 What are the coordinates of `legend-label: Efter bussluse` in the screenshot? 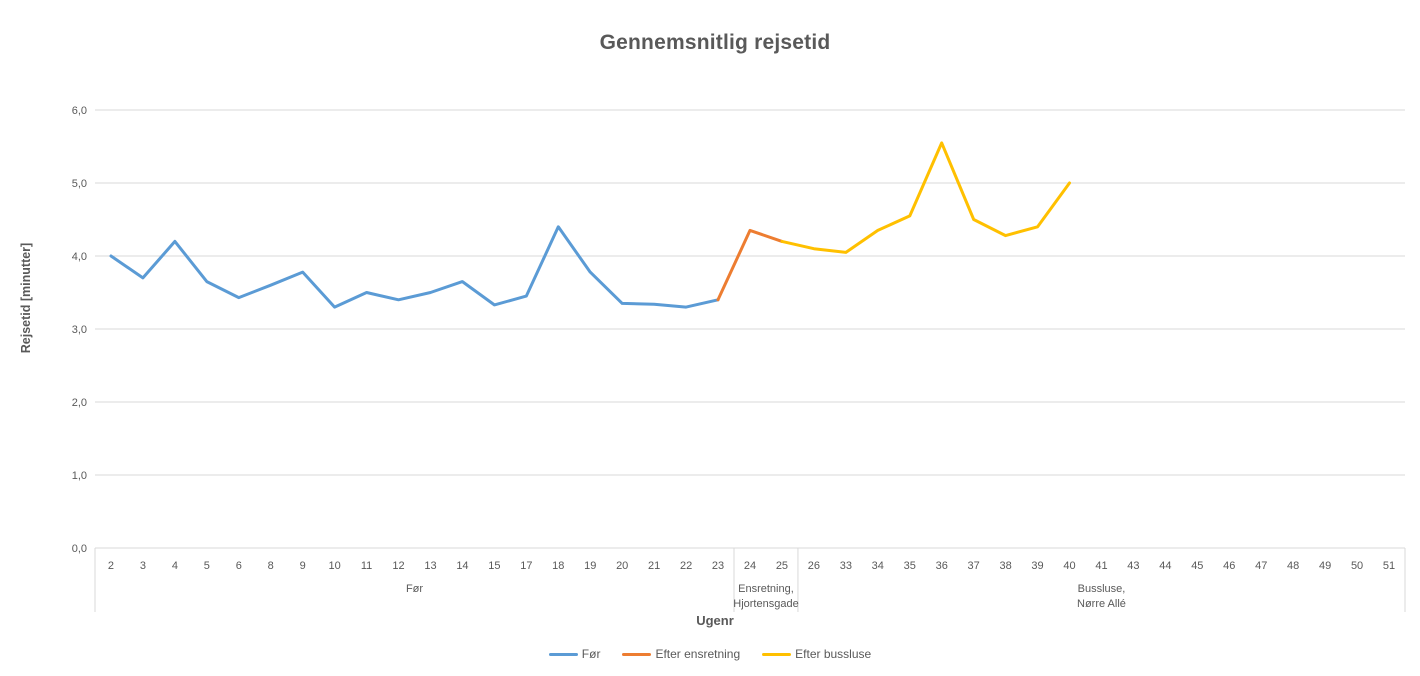 It's located at (833, 654).